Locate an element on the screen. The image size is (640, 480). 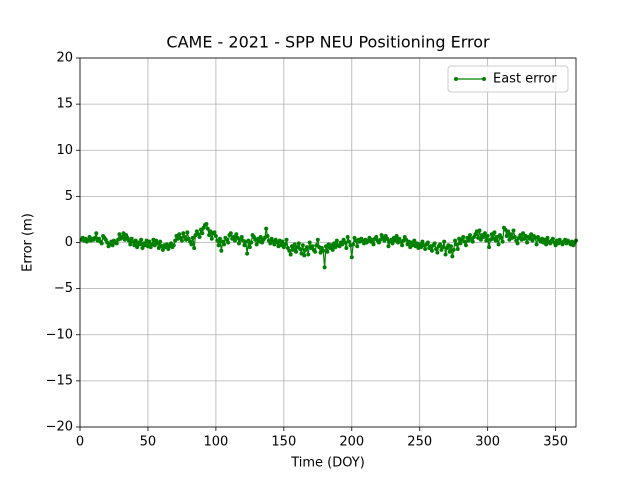
x-tick-label: 0 is located at coordinates (80, 442).